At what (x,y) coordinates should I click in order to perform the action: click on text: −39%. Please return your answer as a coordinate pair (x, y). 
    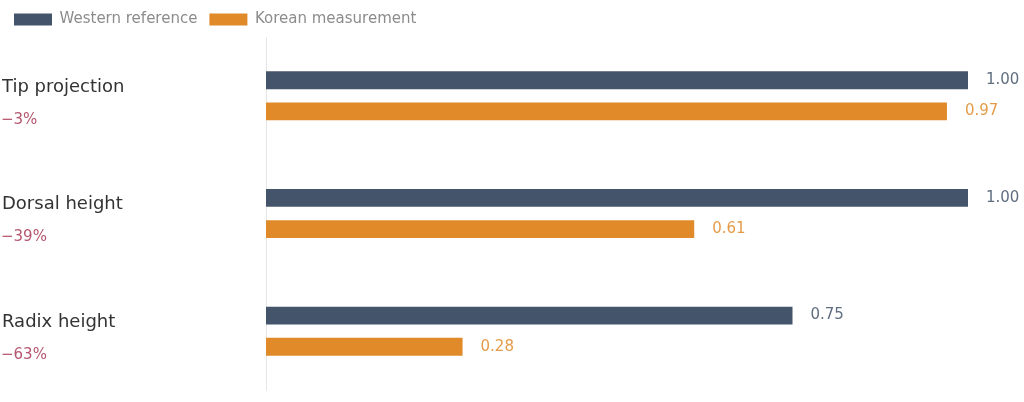
    Looking at the image, I should click on (24, 236).